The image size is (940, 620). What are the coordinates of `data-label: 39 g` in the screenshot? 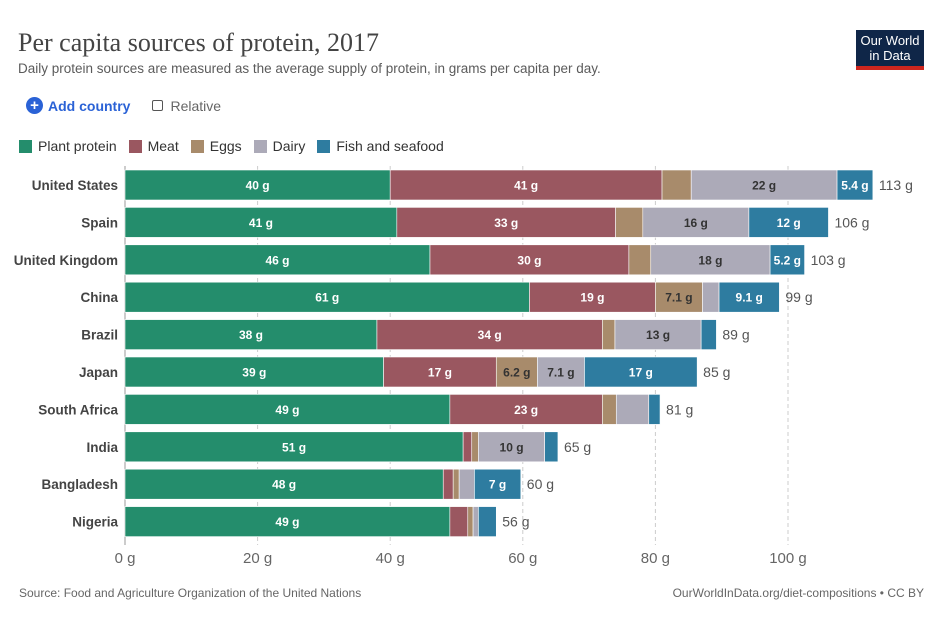 It's located at (254, 373).